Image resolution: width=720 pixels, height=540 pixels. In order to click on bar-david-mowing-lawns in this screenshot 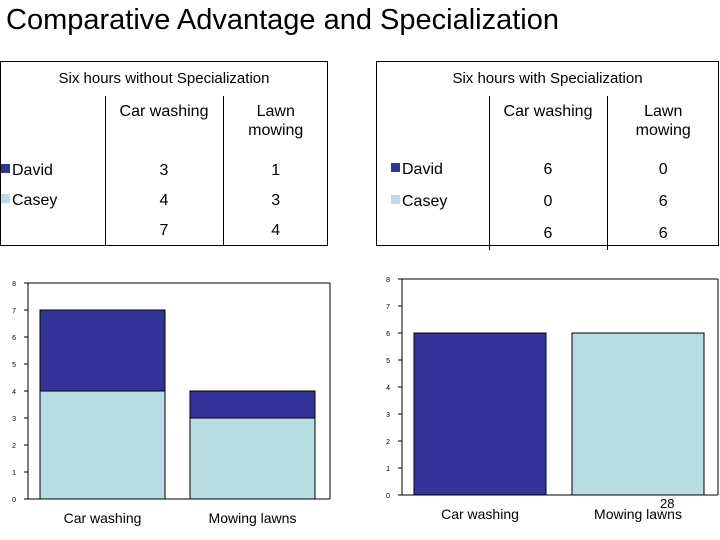, I will do `click(252, 404)`.